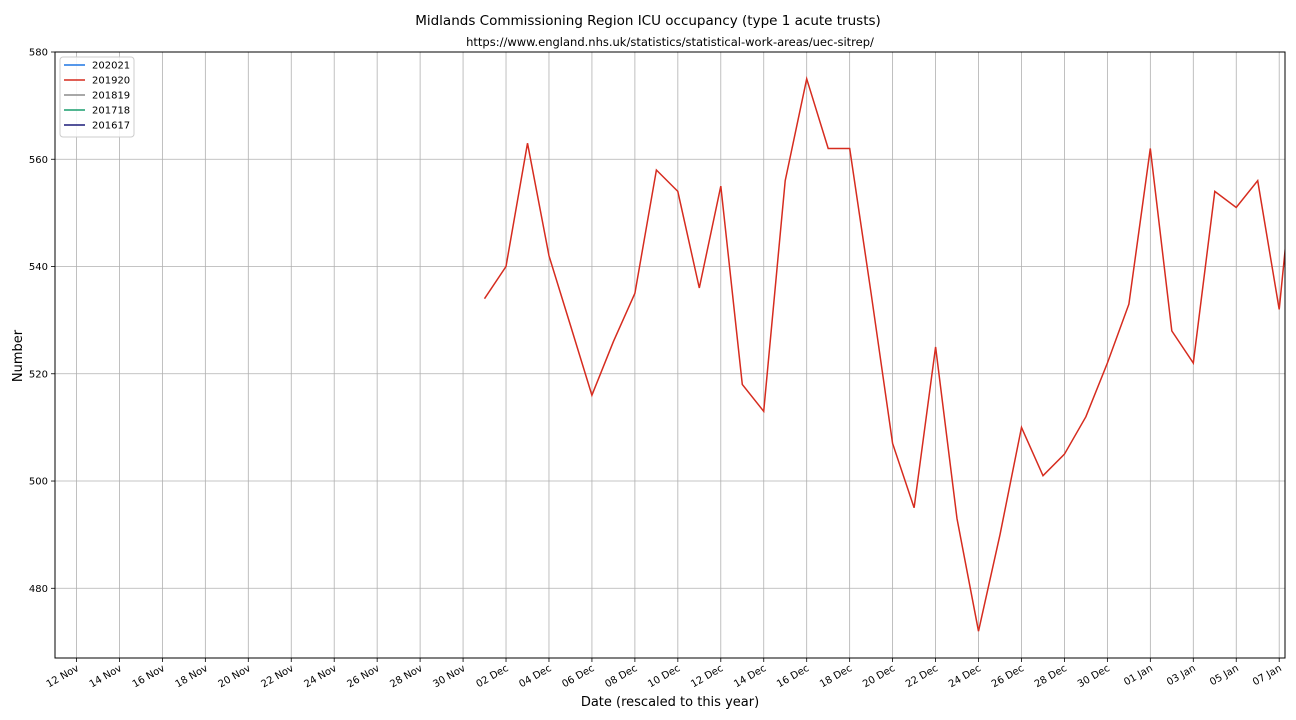 The height and width of the screenshot is (720, 1296). Describe the element at coordinates (1181, 675) in the screenshot. I see `x-tick-label: 03 Jan` at that location.